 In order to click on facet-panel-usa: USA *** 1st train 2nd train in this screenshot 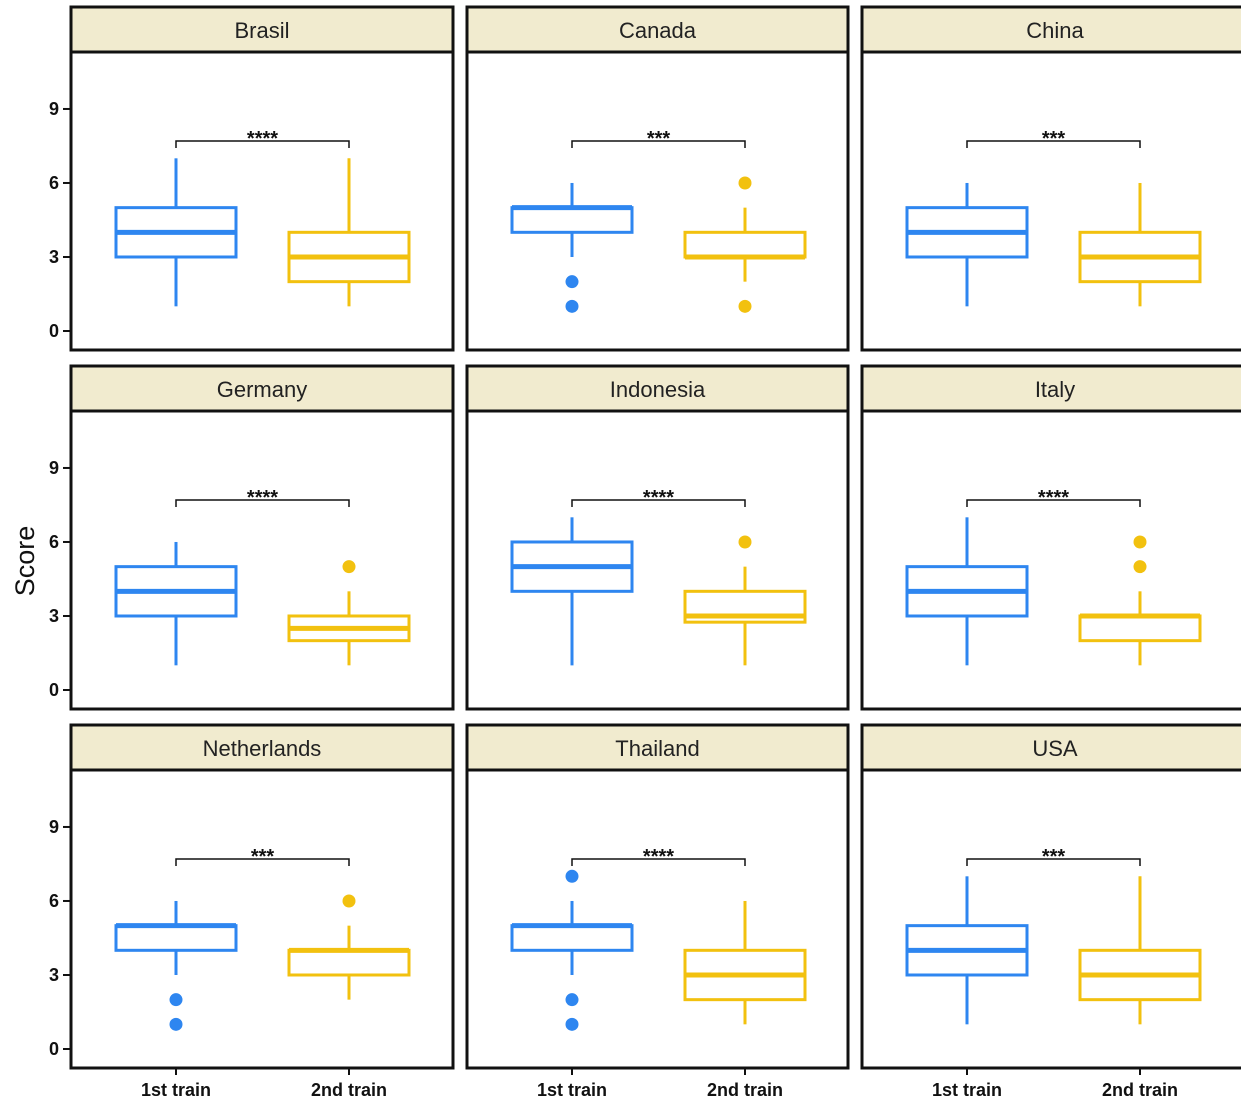, I will do `click(1050, 911)`.